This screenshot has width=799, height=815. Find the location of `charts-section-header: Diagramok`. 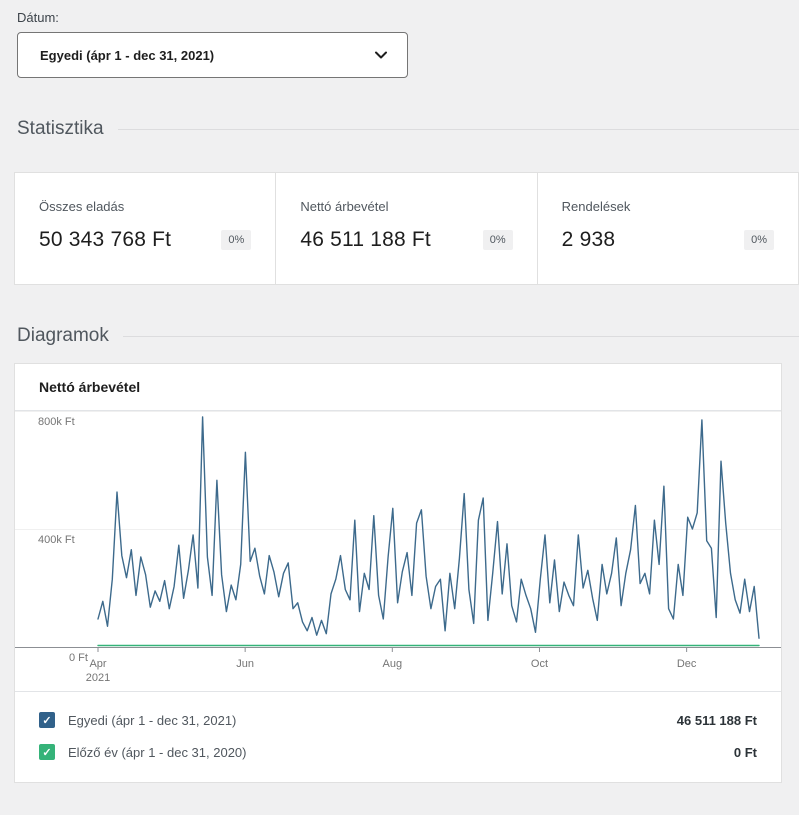

charts-section-header: Diagramok is located at coordinates (408, 336).